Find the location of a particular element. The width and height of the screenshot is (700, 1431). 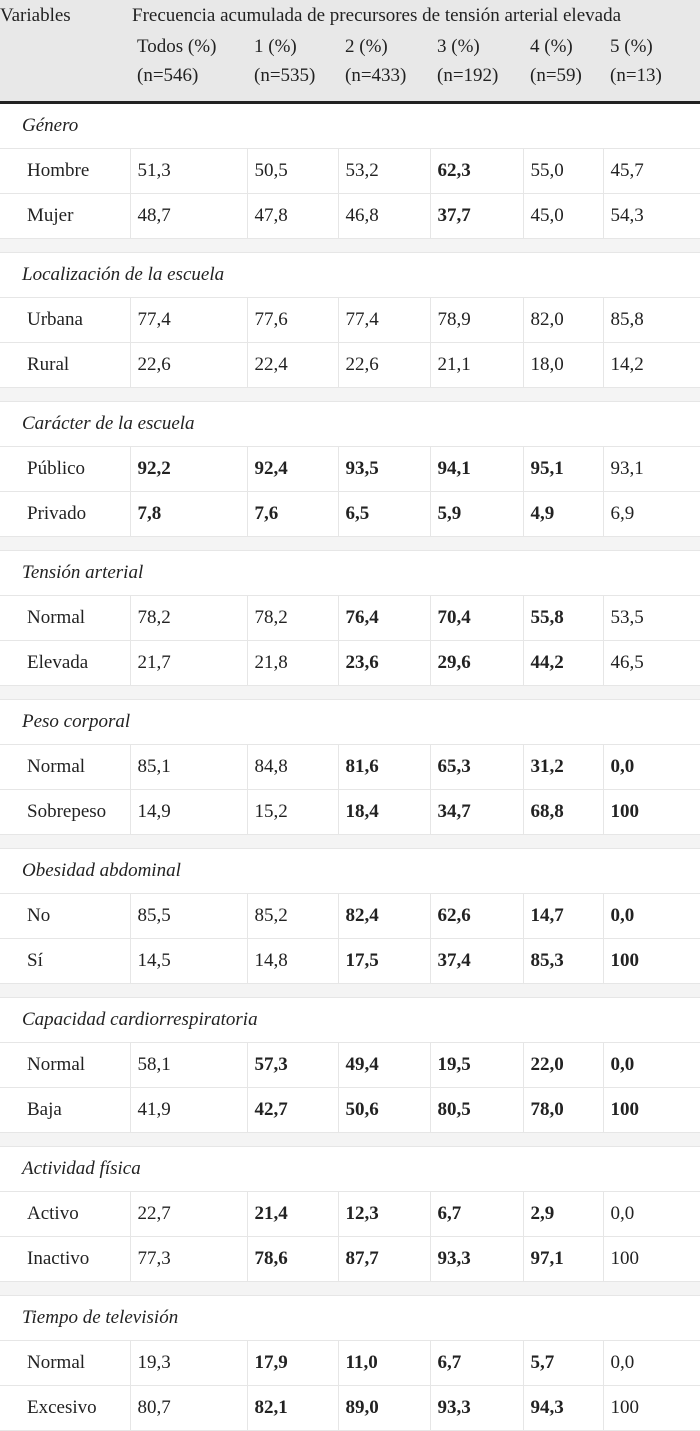

table-cell: 23,6 is located at coordinates (384, 663).